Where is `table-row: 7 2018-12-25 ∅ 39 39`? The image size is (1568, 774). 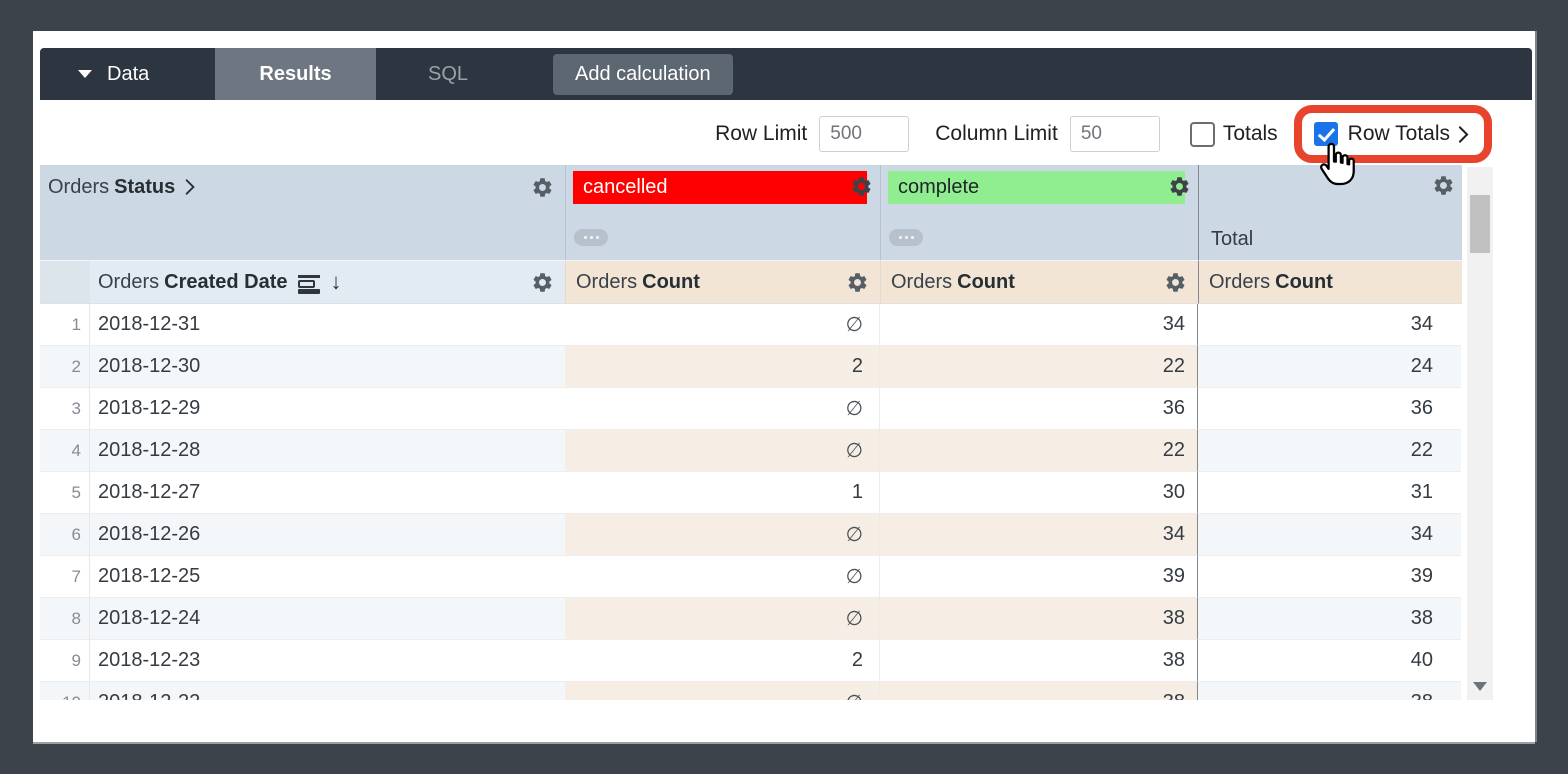
table-row: 7 2018-12-25 ∅ 39 39 is located at coordinates (751, 577).